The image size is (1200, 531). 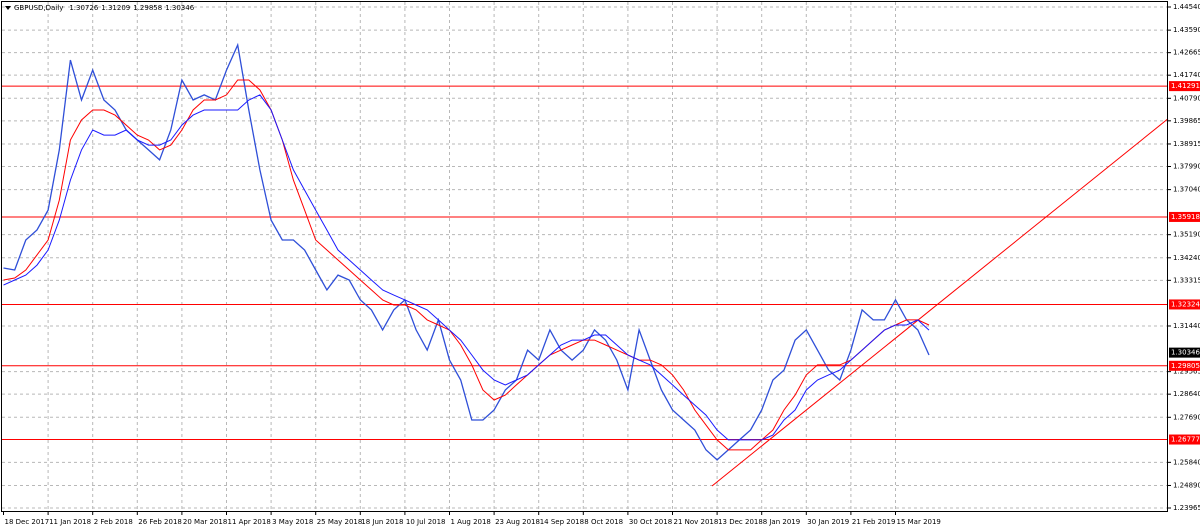 I want to click on header-value: 1.31209, so click(x=115, y=8).